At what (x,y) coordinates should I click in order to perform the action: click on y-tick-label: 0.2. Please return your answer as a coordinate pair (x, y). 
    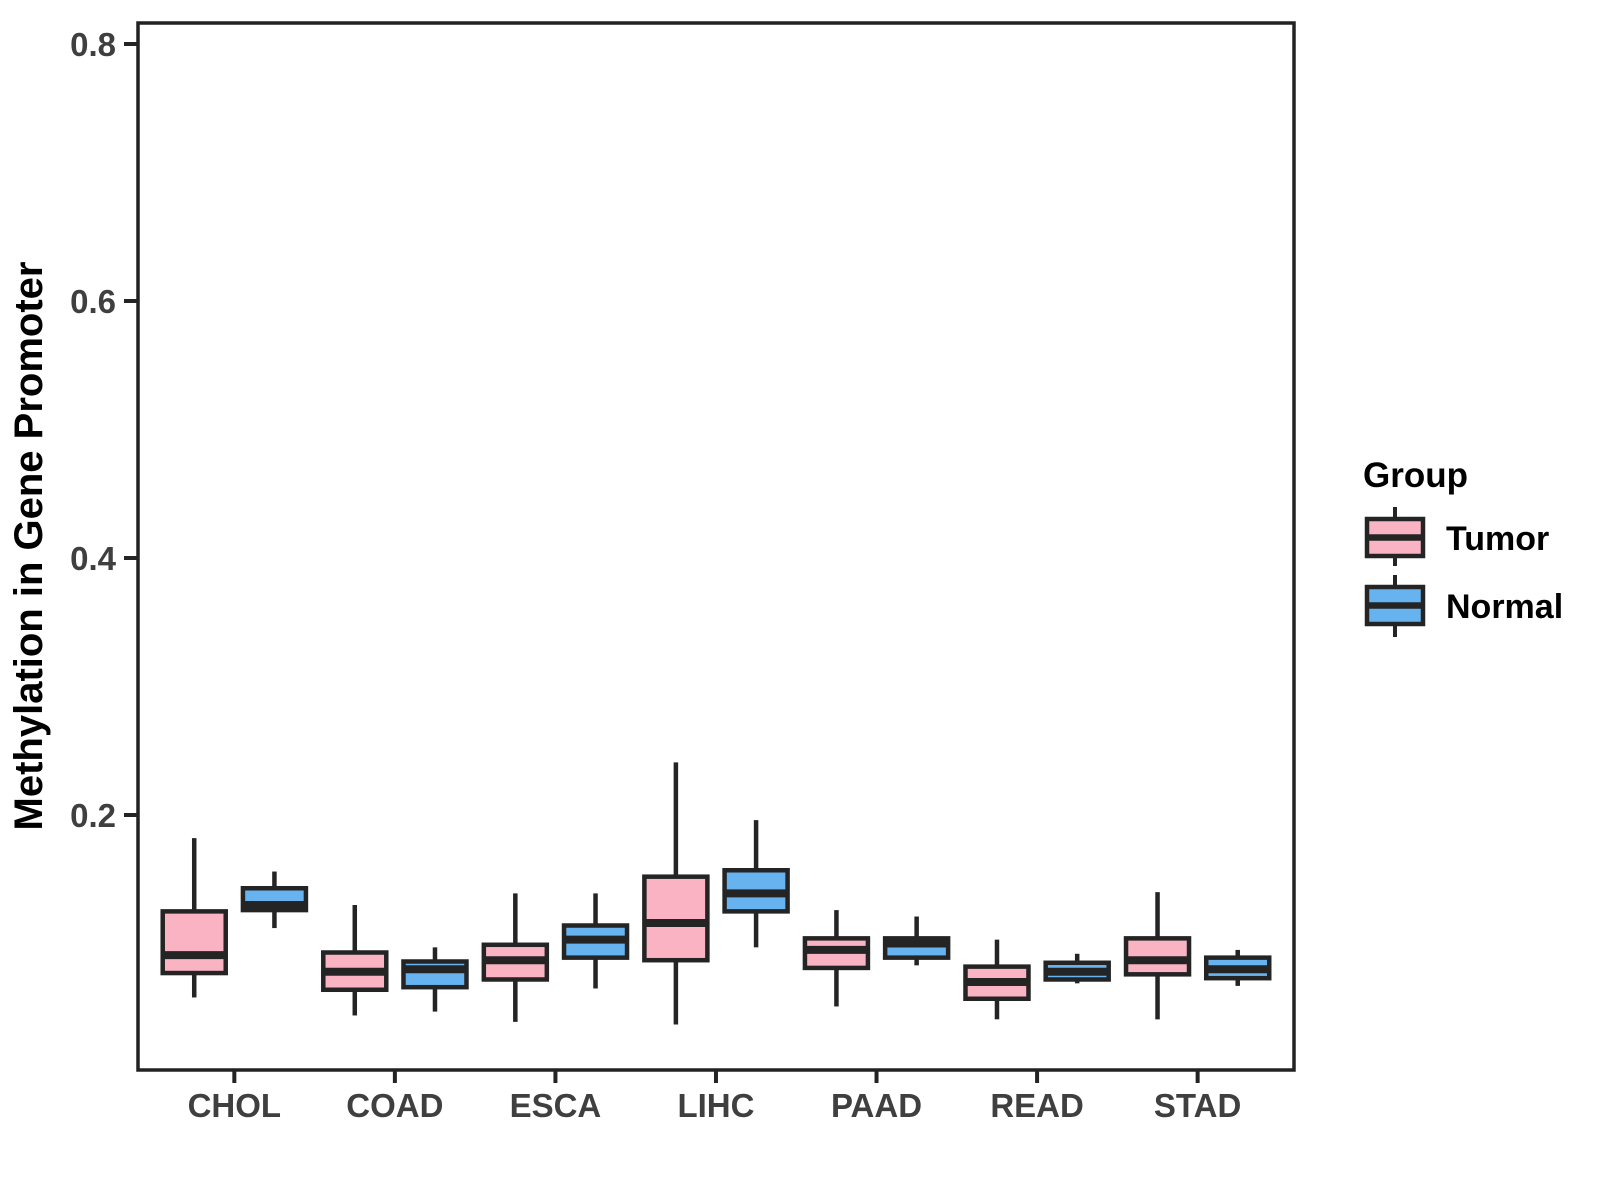
    Looking at the image, I should click on (93, 815).